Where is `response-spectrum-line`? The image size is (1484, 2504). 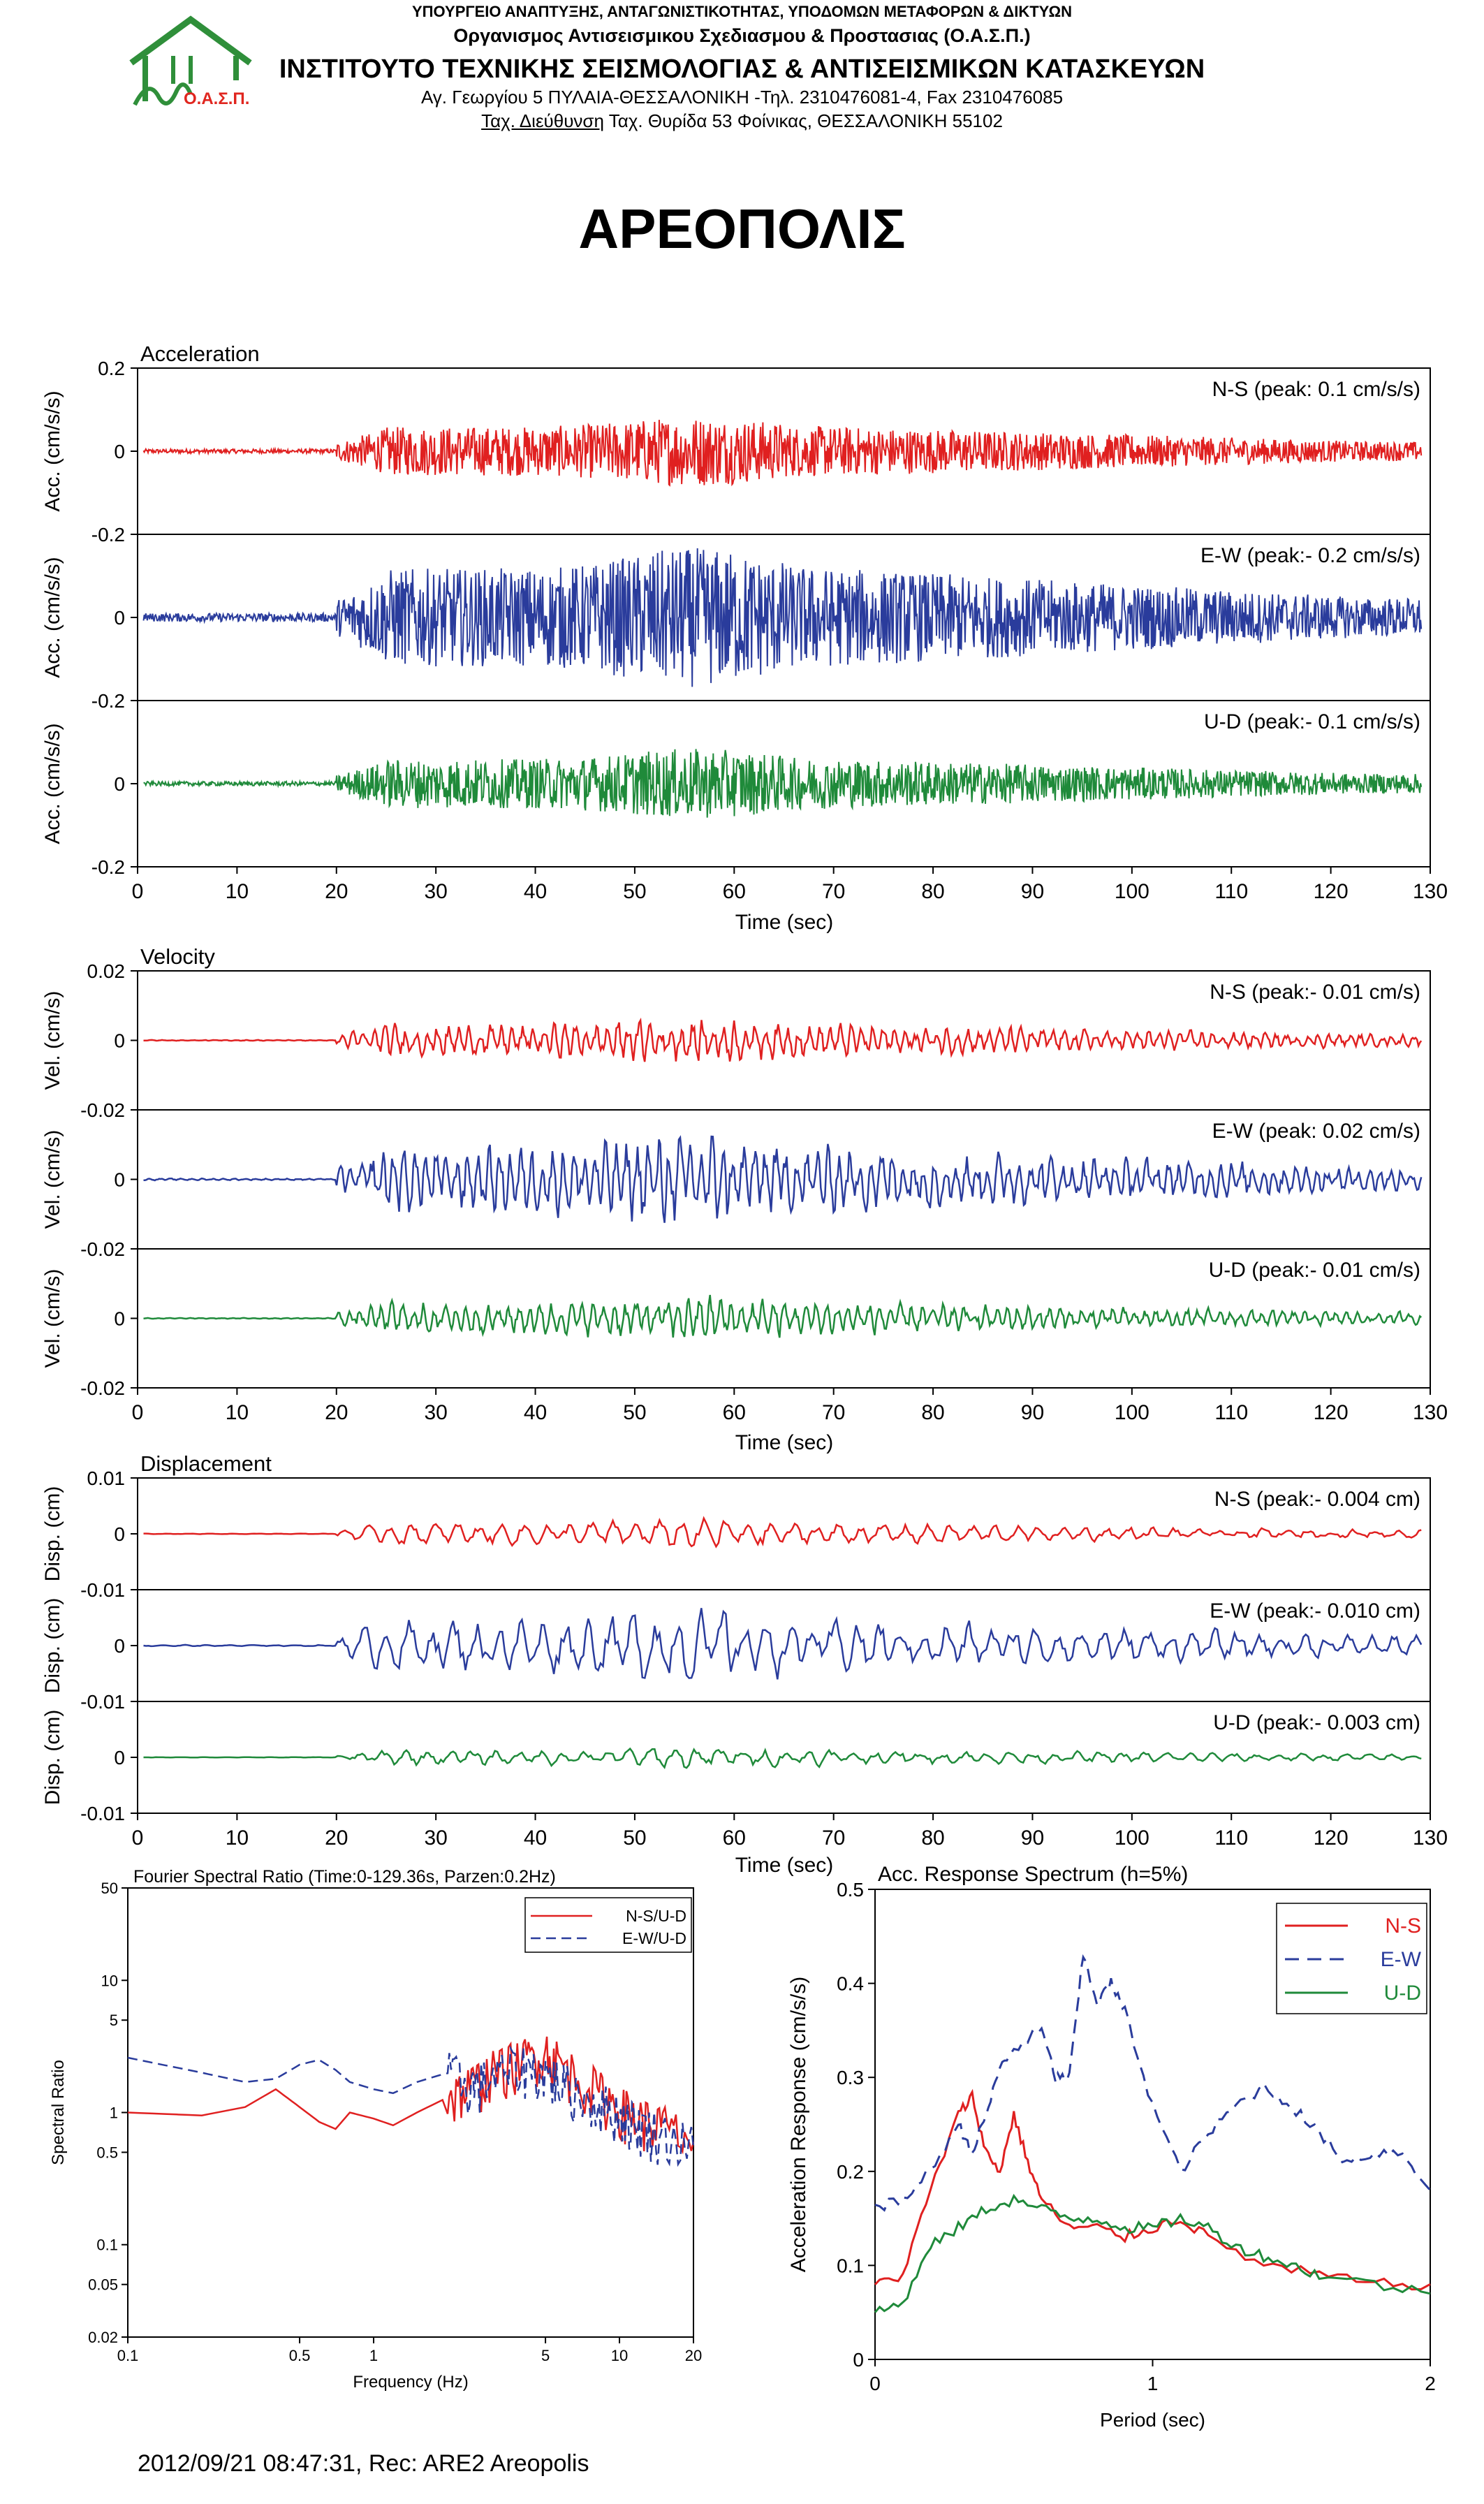 response-spectrum-line is located at coordinates (1152, 2253).